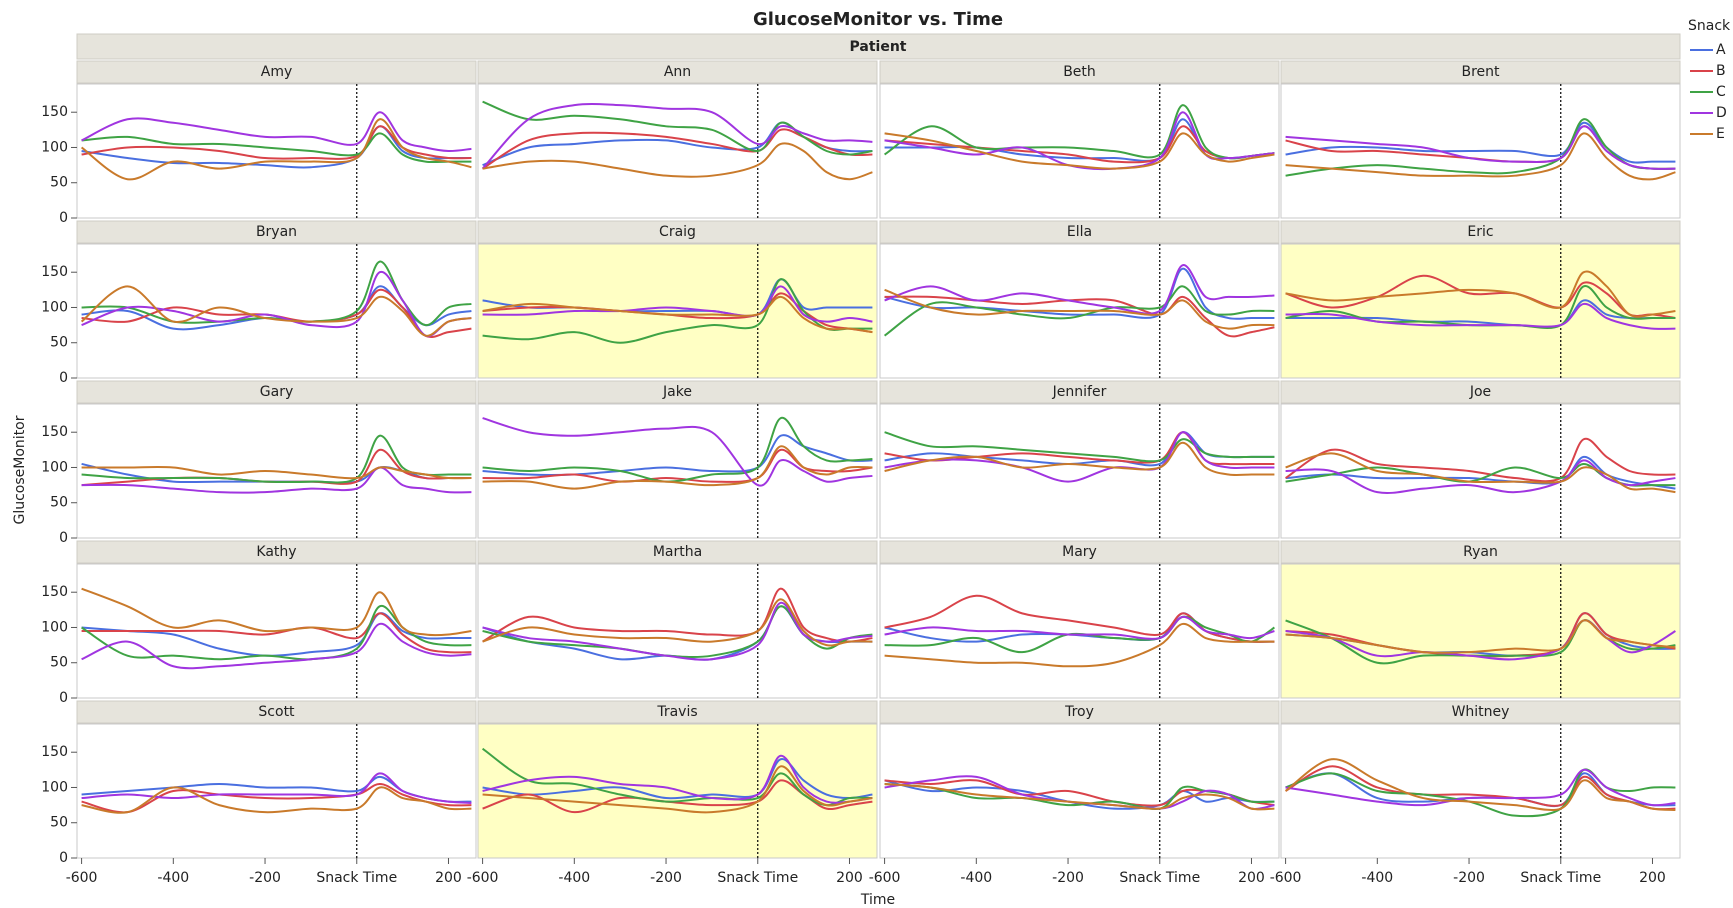 The image size is (1733, 908). I want to click on panel-title: Beth, so click(1079, 72).